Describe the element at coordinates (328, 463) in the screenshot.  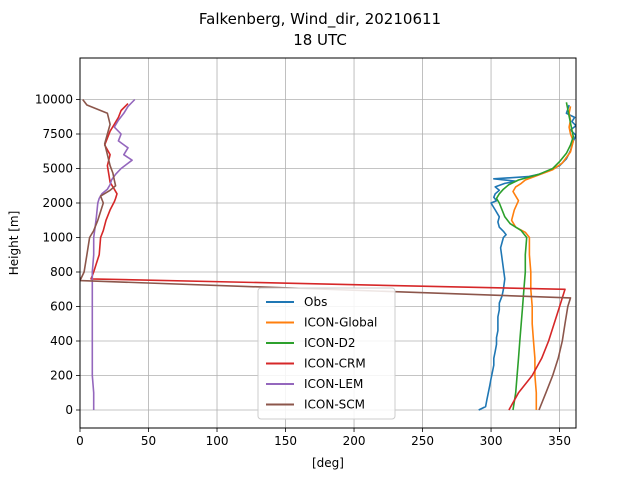
I see `x-axis-label: [deg]` at that location.